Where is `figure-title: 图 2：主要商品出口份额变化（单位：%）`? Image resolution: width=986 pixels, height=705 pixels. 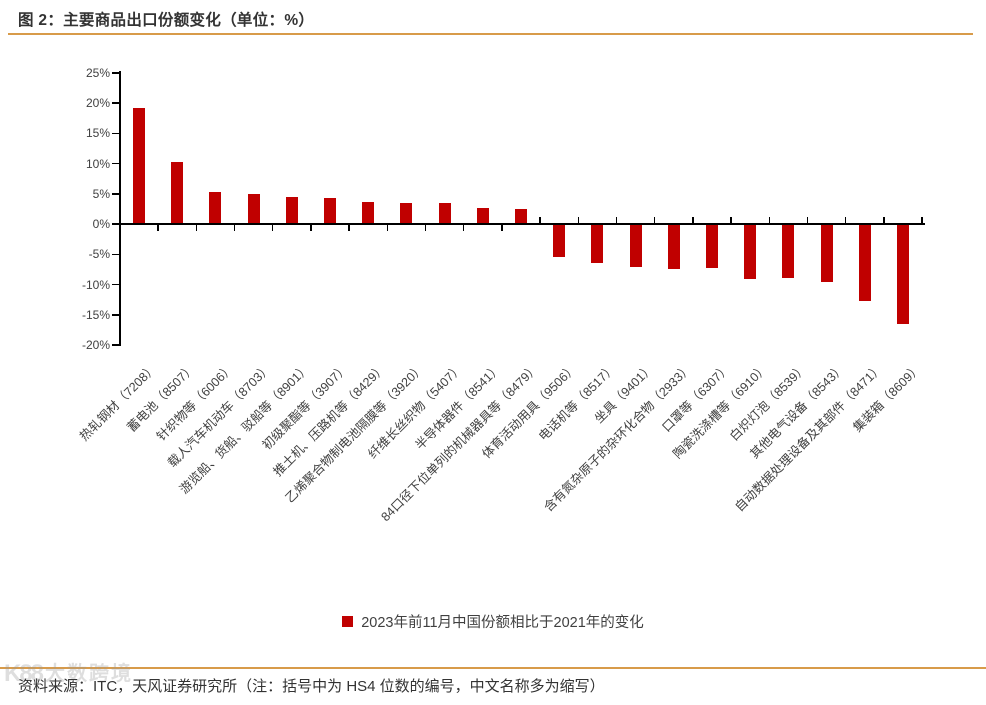 figure-title: 图 2：主要商品出口份额变化（单位：%） is located at coordinates (166, 20).